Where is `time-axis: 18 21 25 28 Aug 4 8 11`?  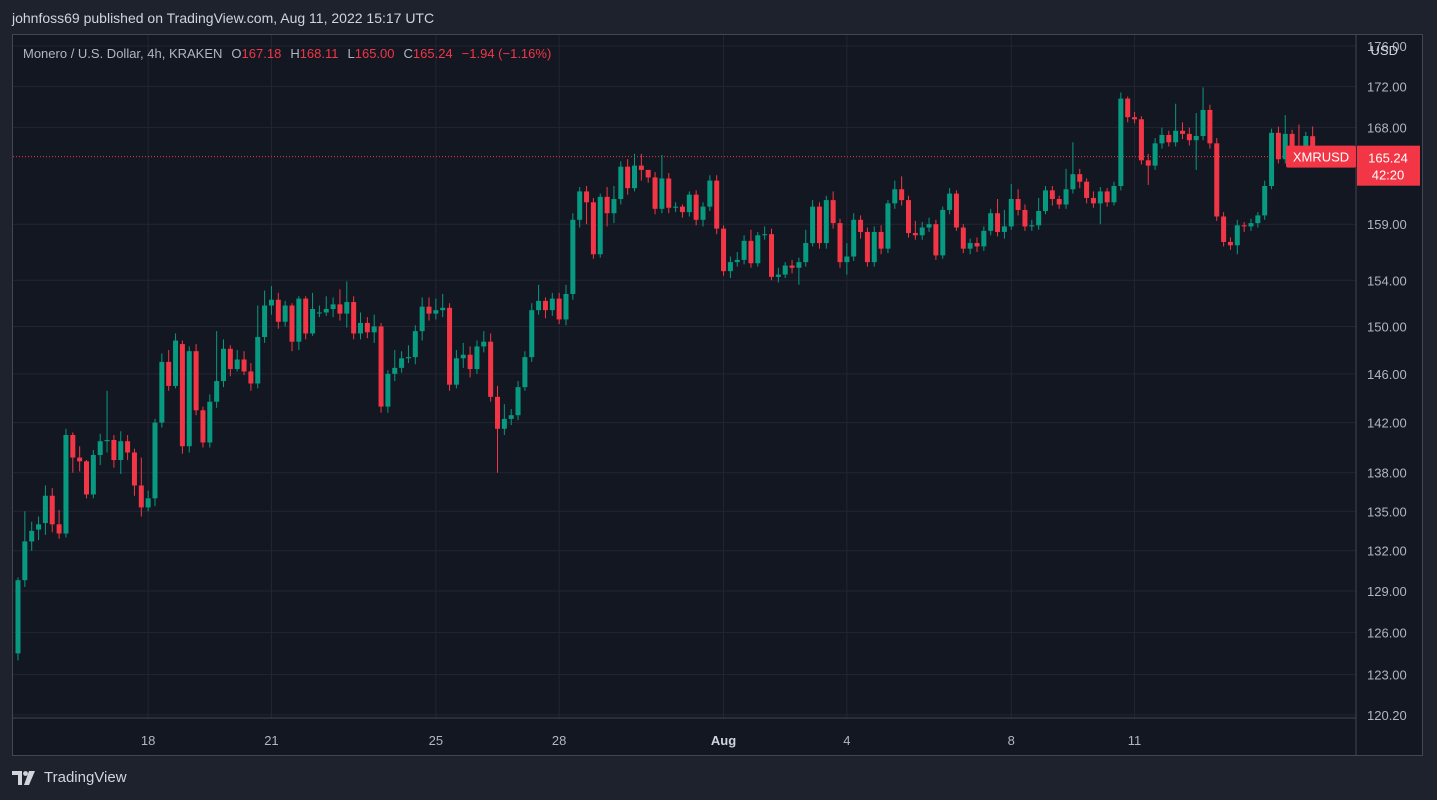 time-axis: 18 21 25 28 Aug 4 8 11 is located at coordinates (641, 740).